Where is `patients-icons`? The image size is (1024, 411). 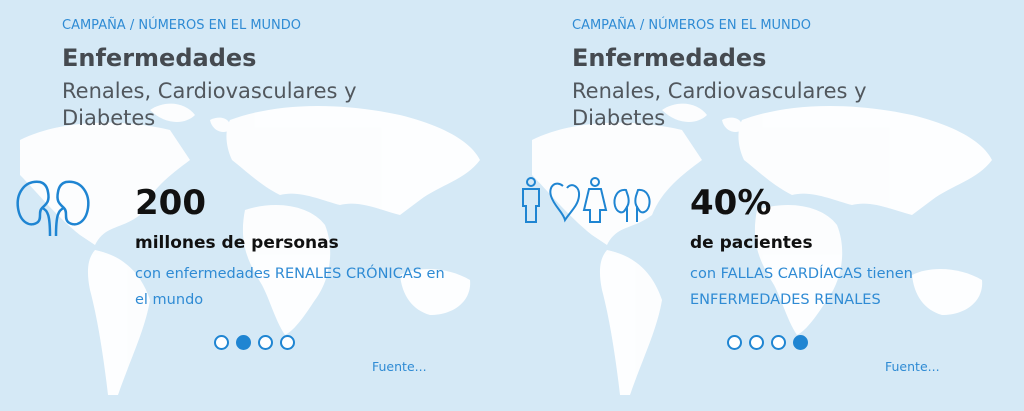
patients-icons is located at coordinates (586, 200).